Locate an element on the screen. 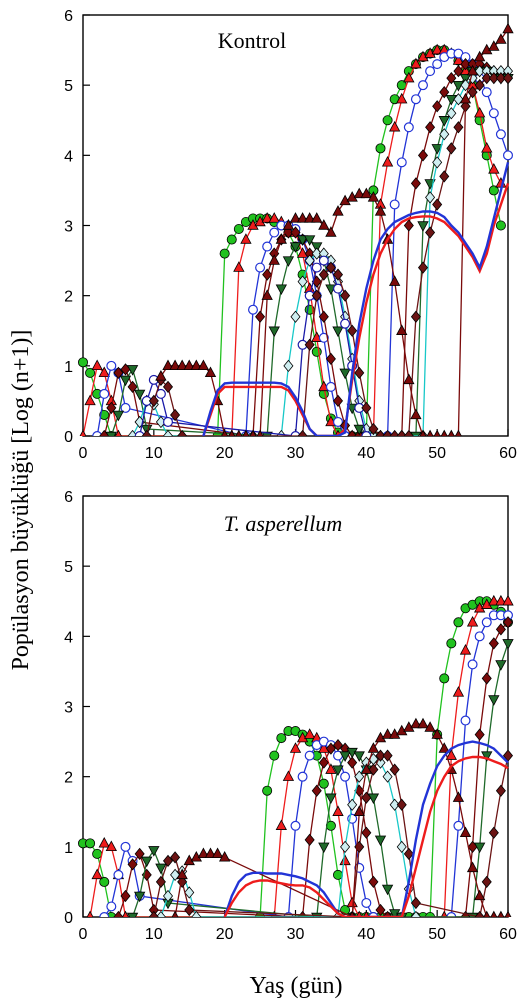 This screenshot has width=518, height=1008. y-axis-label: Popülasyon büyüklüğü [Log (n+1)] is located at coordinates (21, 500).